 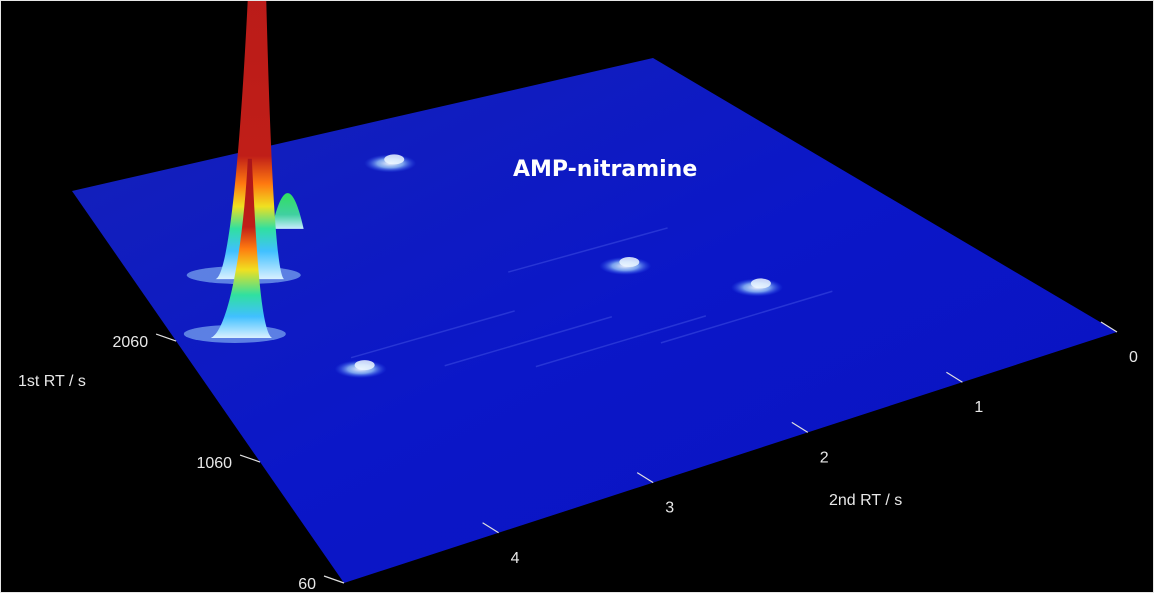 I want to click on y-tick-label: 60, so click(x=307, y=584).